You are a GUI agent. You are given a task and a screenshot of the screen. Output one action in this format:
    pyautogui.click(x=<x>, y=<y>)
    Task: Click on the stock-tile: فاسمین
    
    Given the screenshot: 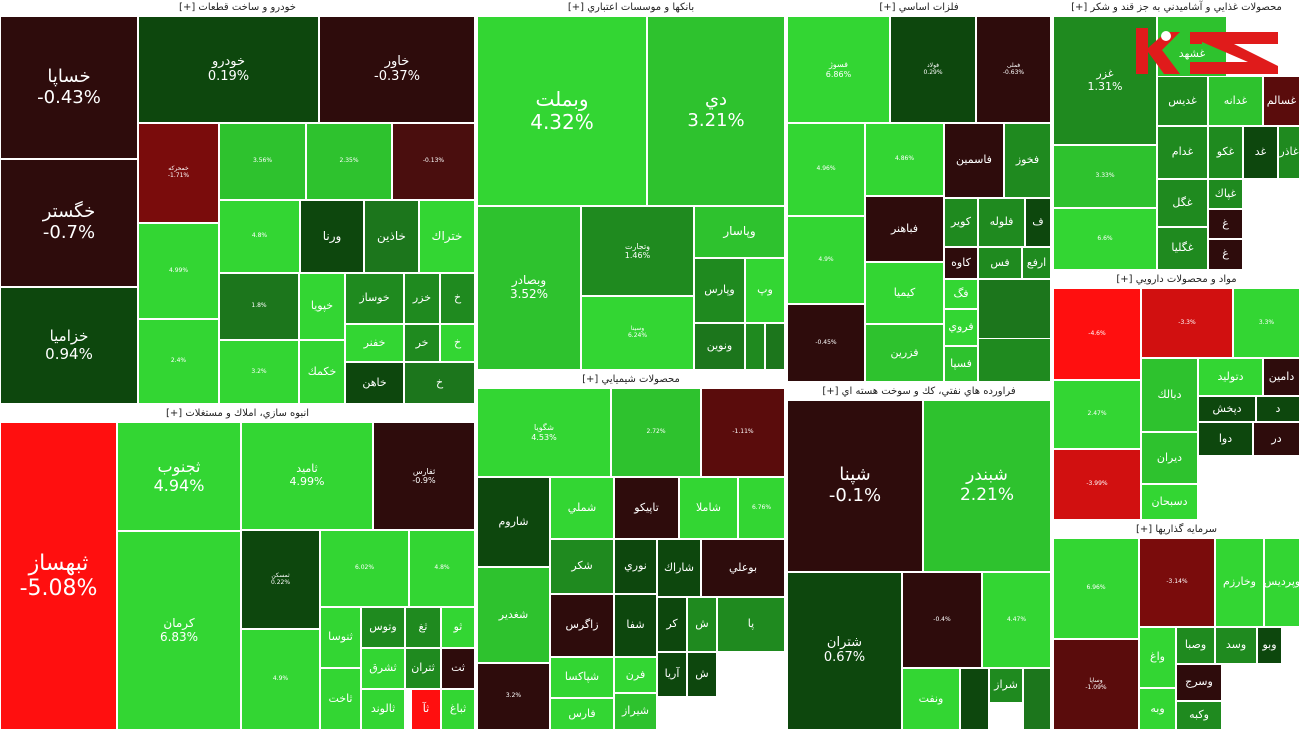 What is the action you would take?
    pyautogui.click(x=974, y=160)
    